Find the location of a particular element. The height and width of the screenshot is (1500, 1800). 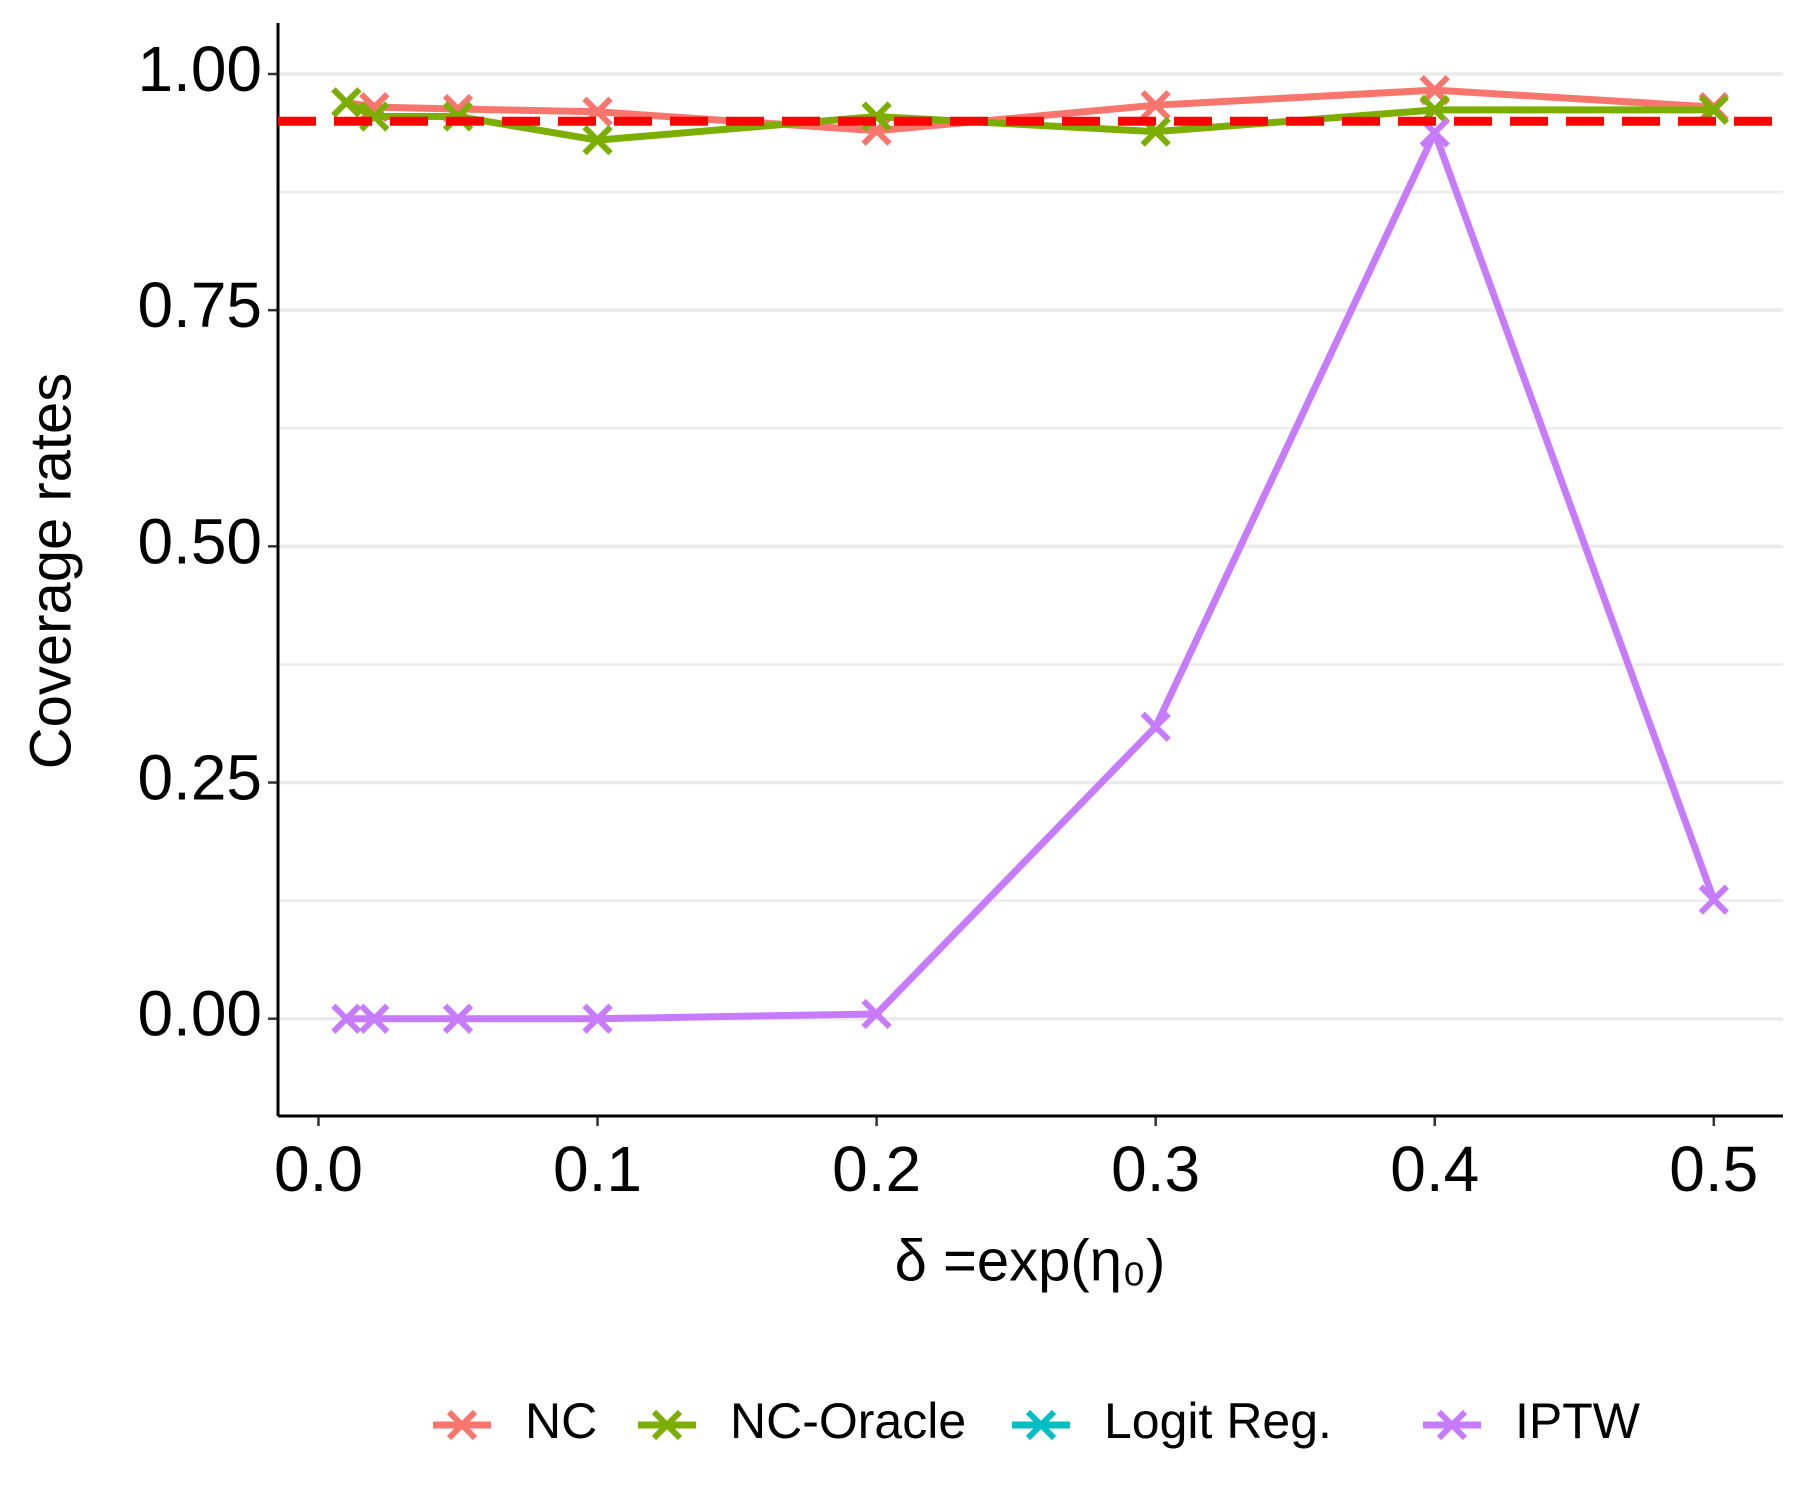

x-tick-label: 0.2 is located at coordinates (876, 1169).